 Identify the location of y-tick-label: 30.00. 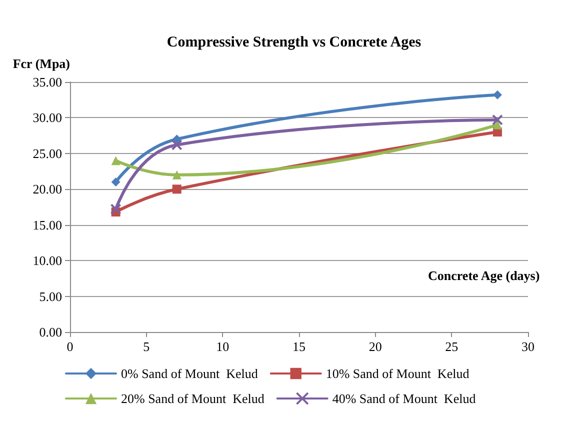
(47, 118).